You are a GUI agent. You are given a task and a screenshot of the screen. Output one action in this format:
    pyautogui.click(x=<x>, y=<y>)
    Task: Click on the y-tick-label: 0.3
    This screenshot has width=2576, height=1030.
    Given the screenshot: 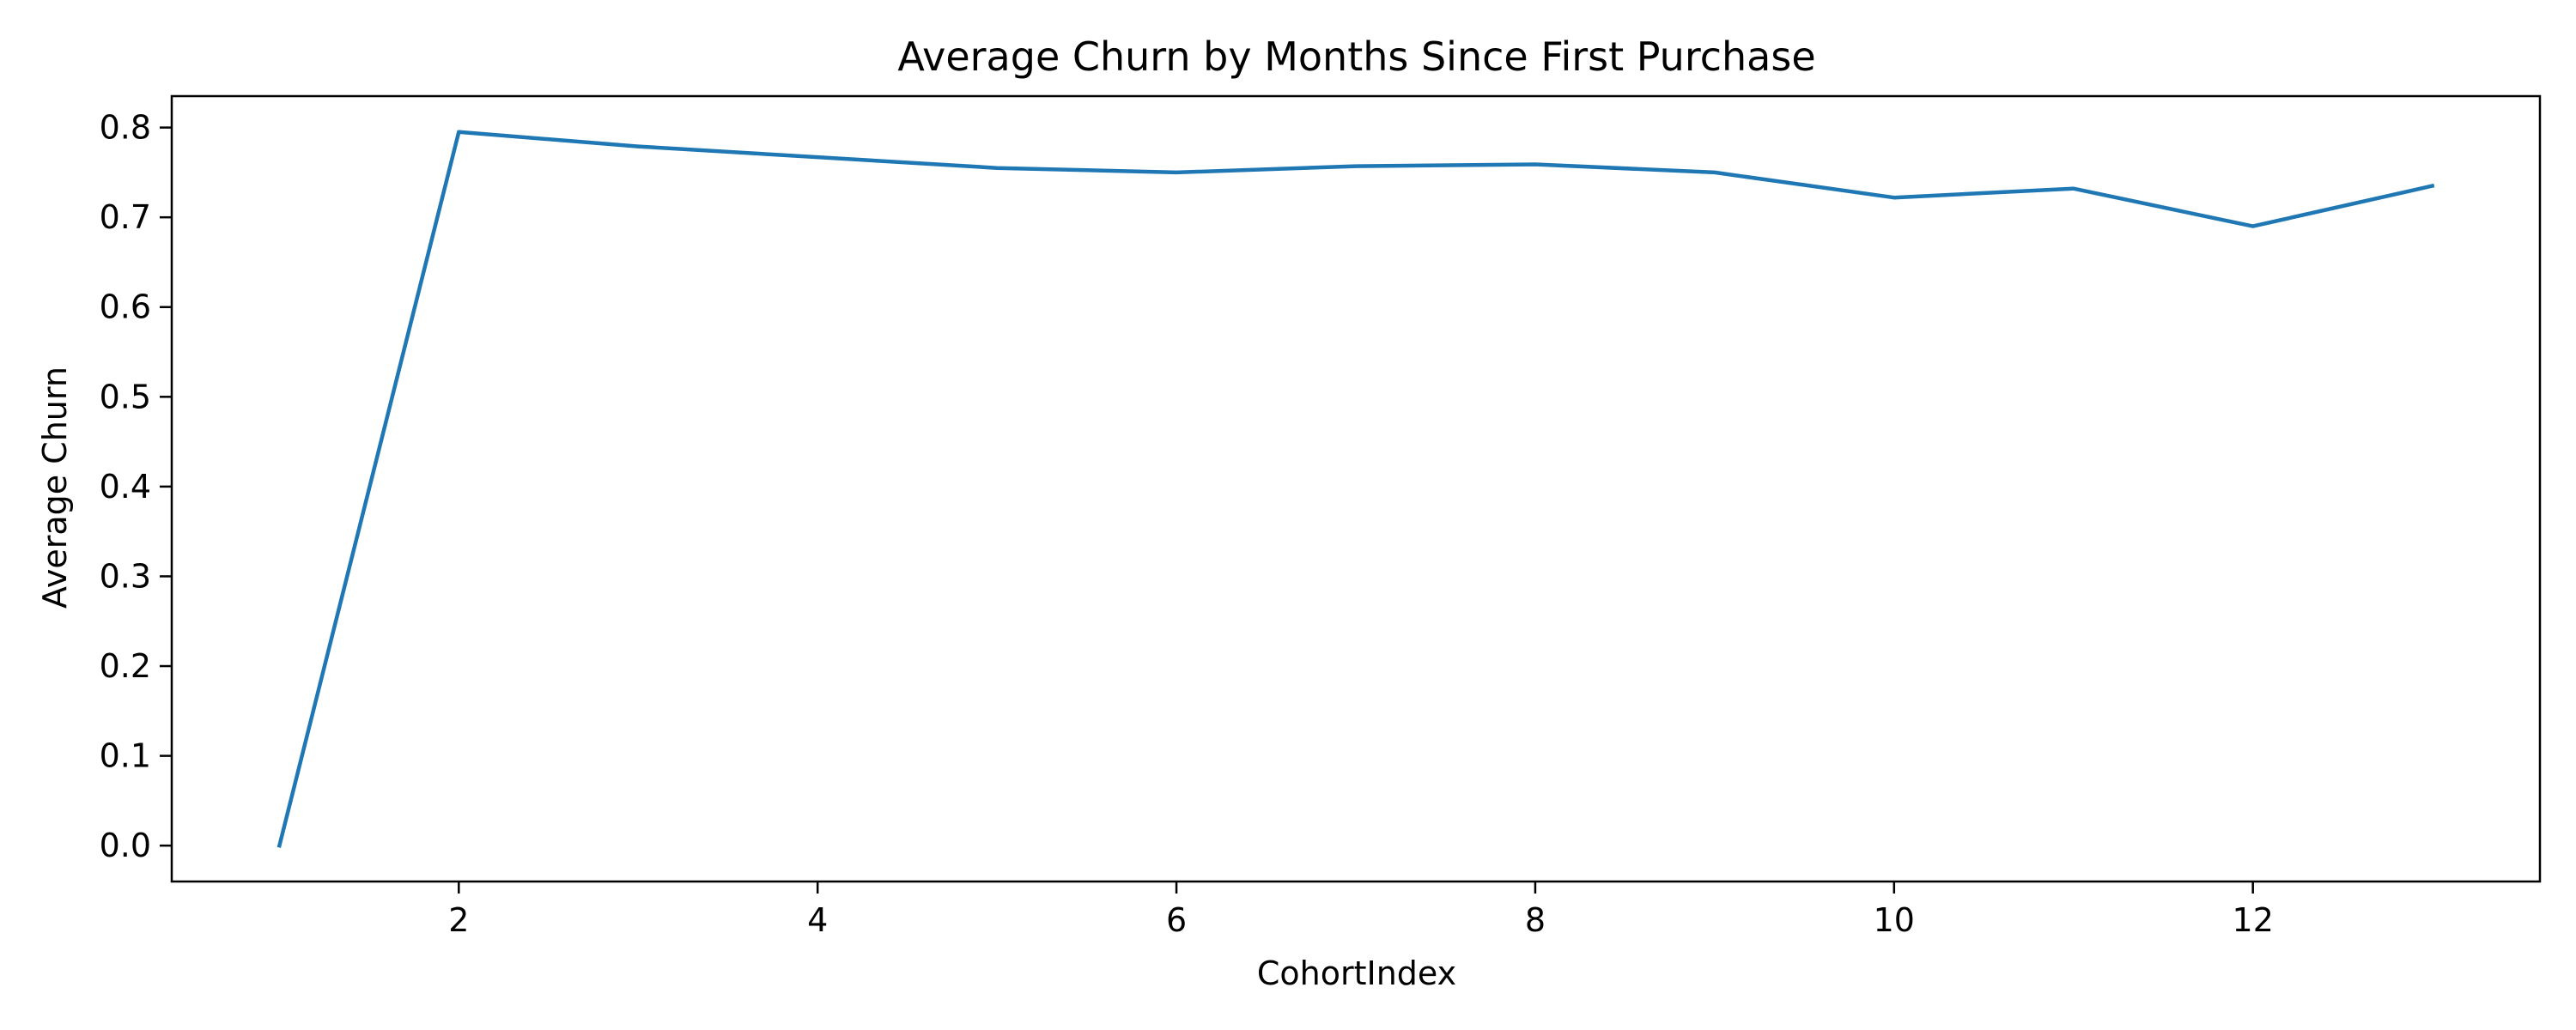 What is the action you would take?
    pyautogui.click(x=126, y=576)
    